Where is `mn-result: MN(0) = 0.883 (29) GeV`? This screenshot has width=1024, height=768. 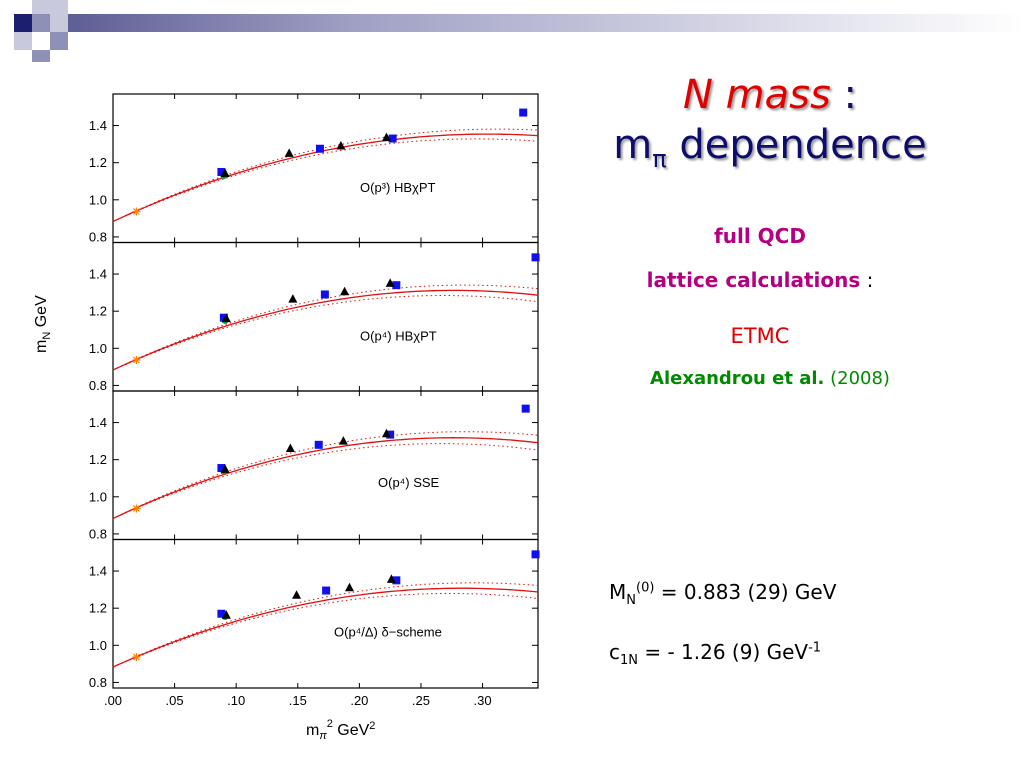 mn-result: MN(0) = 0.883 (29) GeV is located at coordinates (722, 594).